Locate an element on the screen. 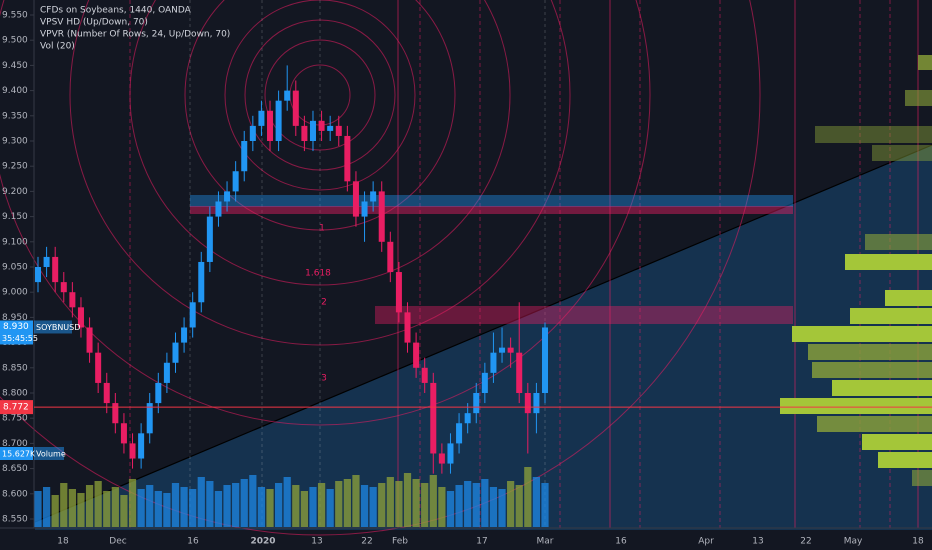 Image resolution: width=932 pixels, height=550 pixels. price-badge-label: 8.772 is located at coordinates (16, 408).